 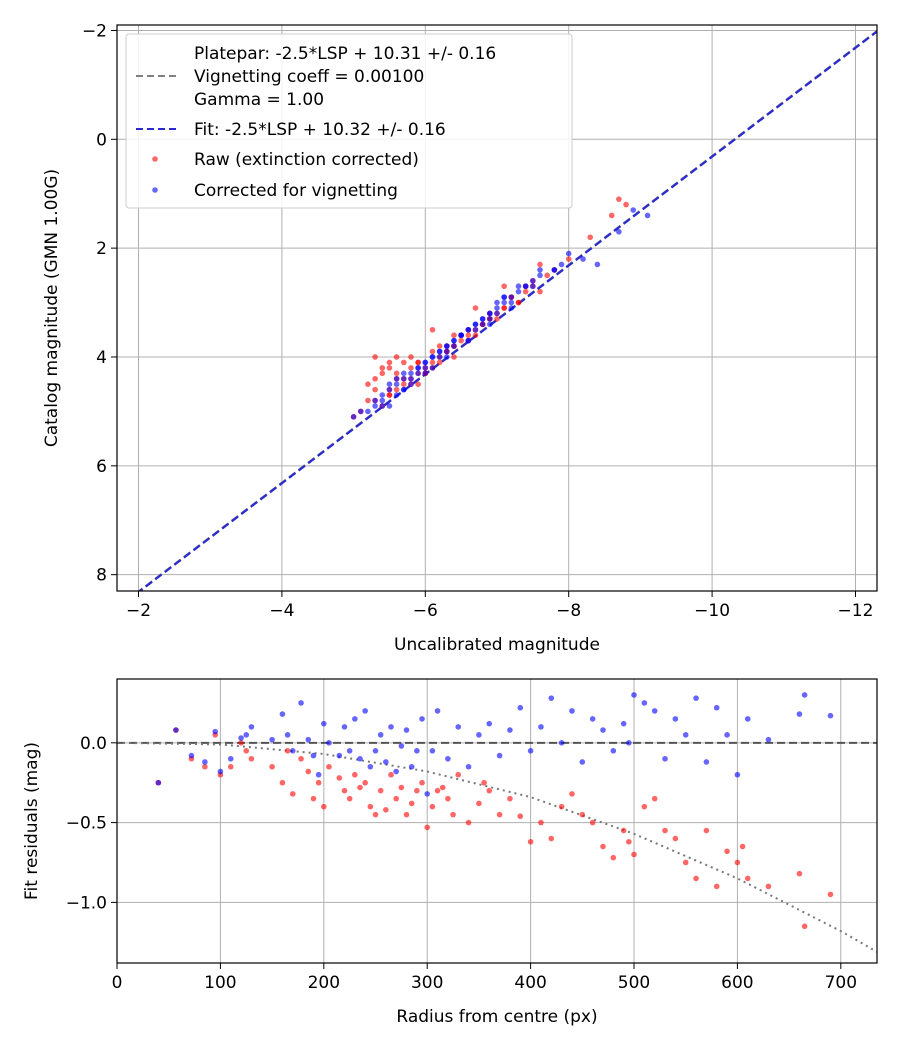 I want to click on y-tick-label: −1.0, so click(x=86, y=903).